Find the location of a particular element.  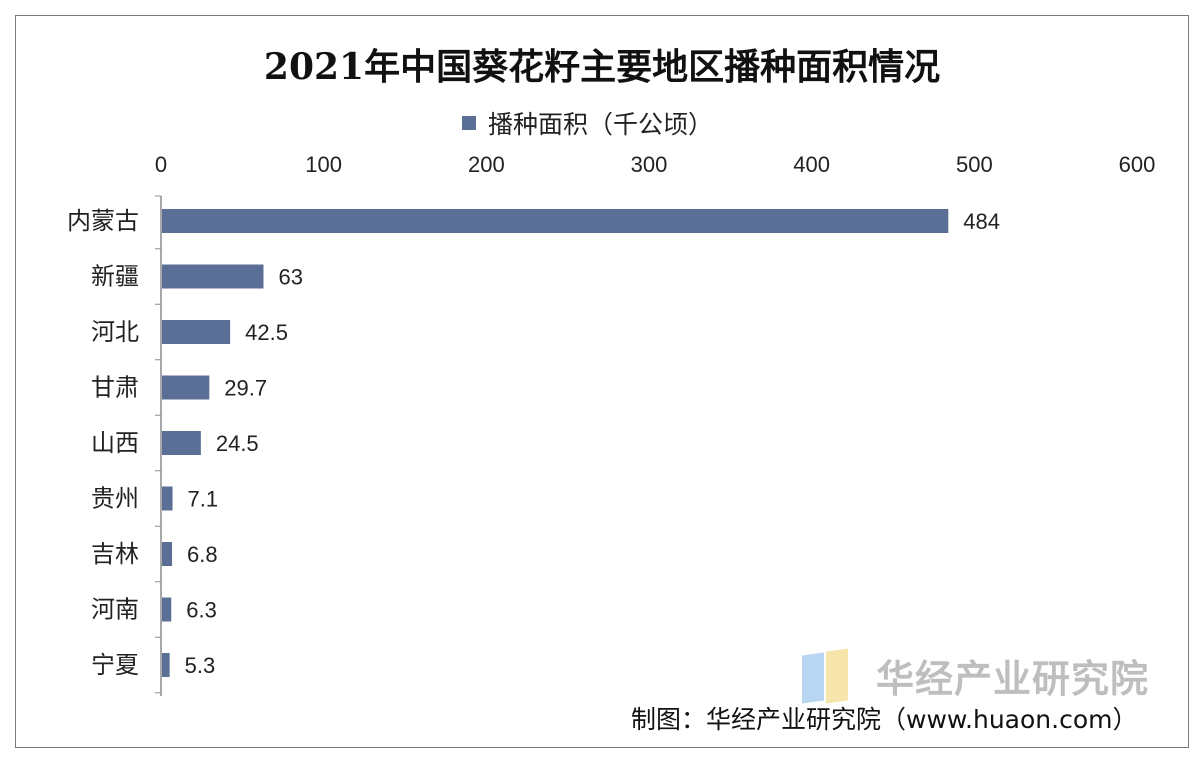

category-label: 宁夏 is located at coordinates (115, 665).